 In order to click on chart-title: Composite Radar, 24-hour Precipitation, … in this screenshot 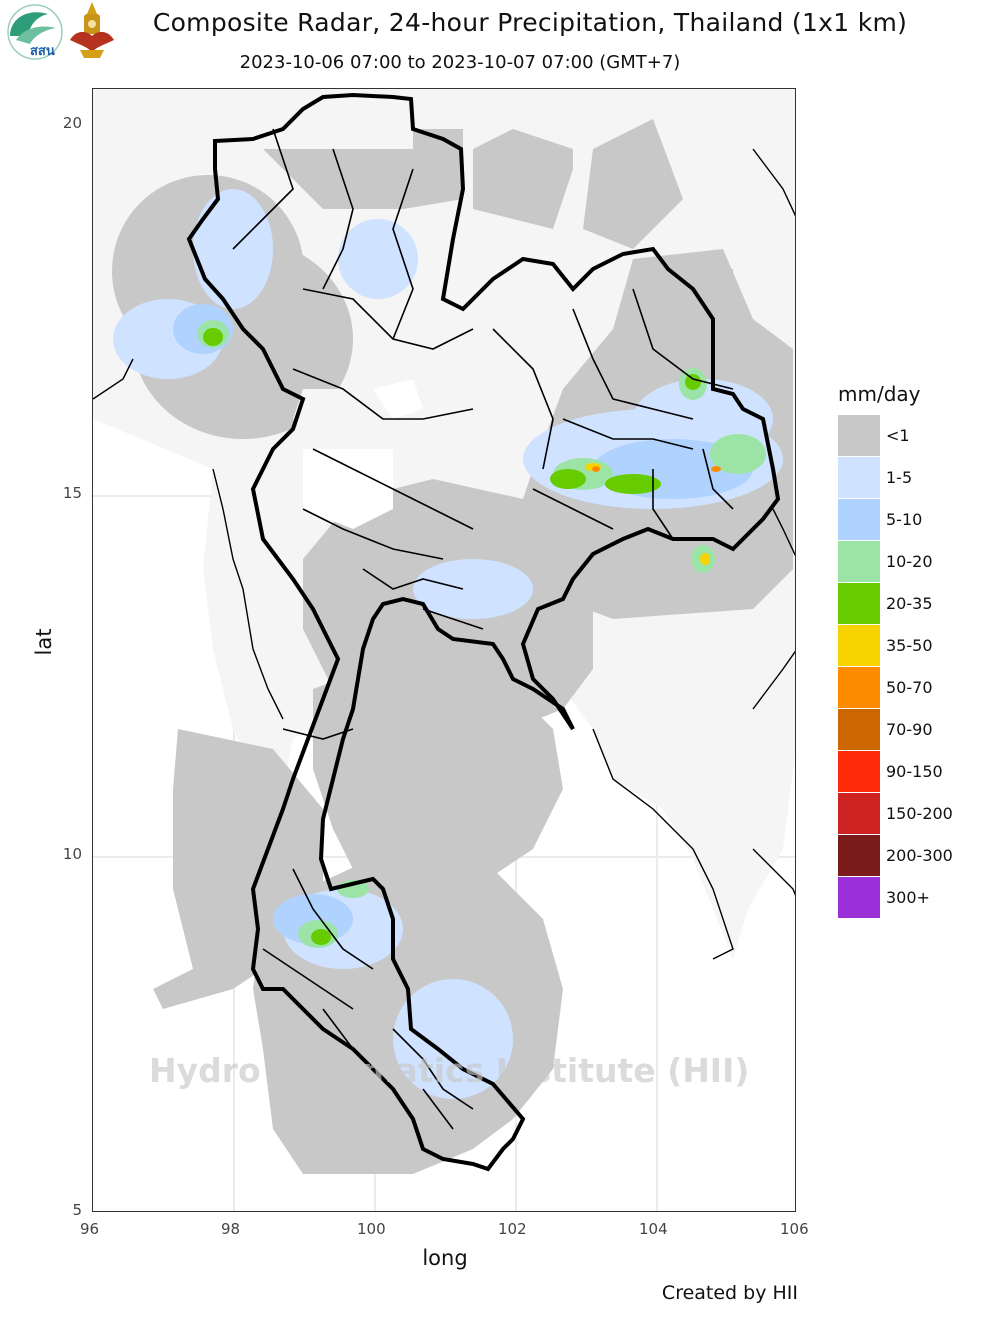, I will do `click(530, 22)`.